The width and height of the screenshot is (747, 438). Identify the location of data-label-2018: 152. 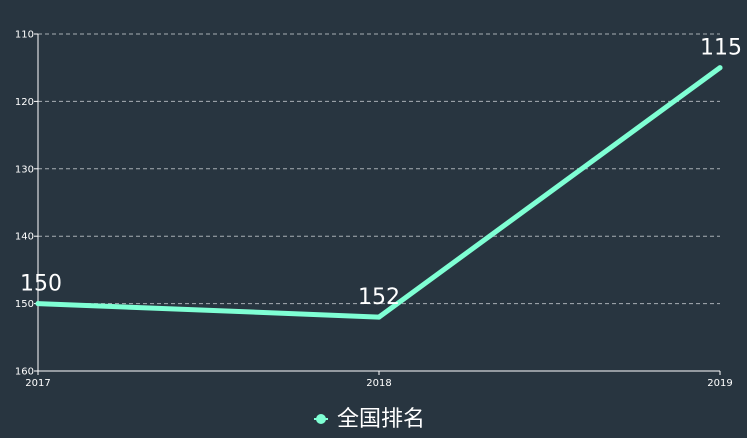
(379, 297).